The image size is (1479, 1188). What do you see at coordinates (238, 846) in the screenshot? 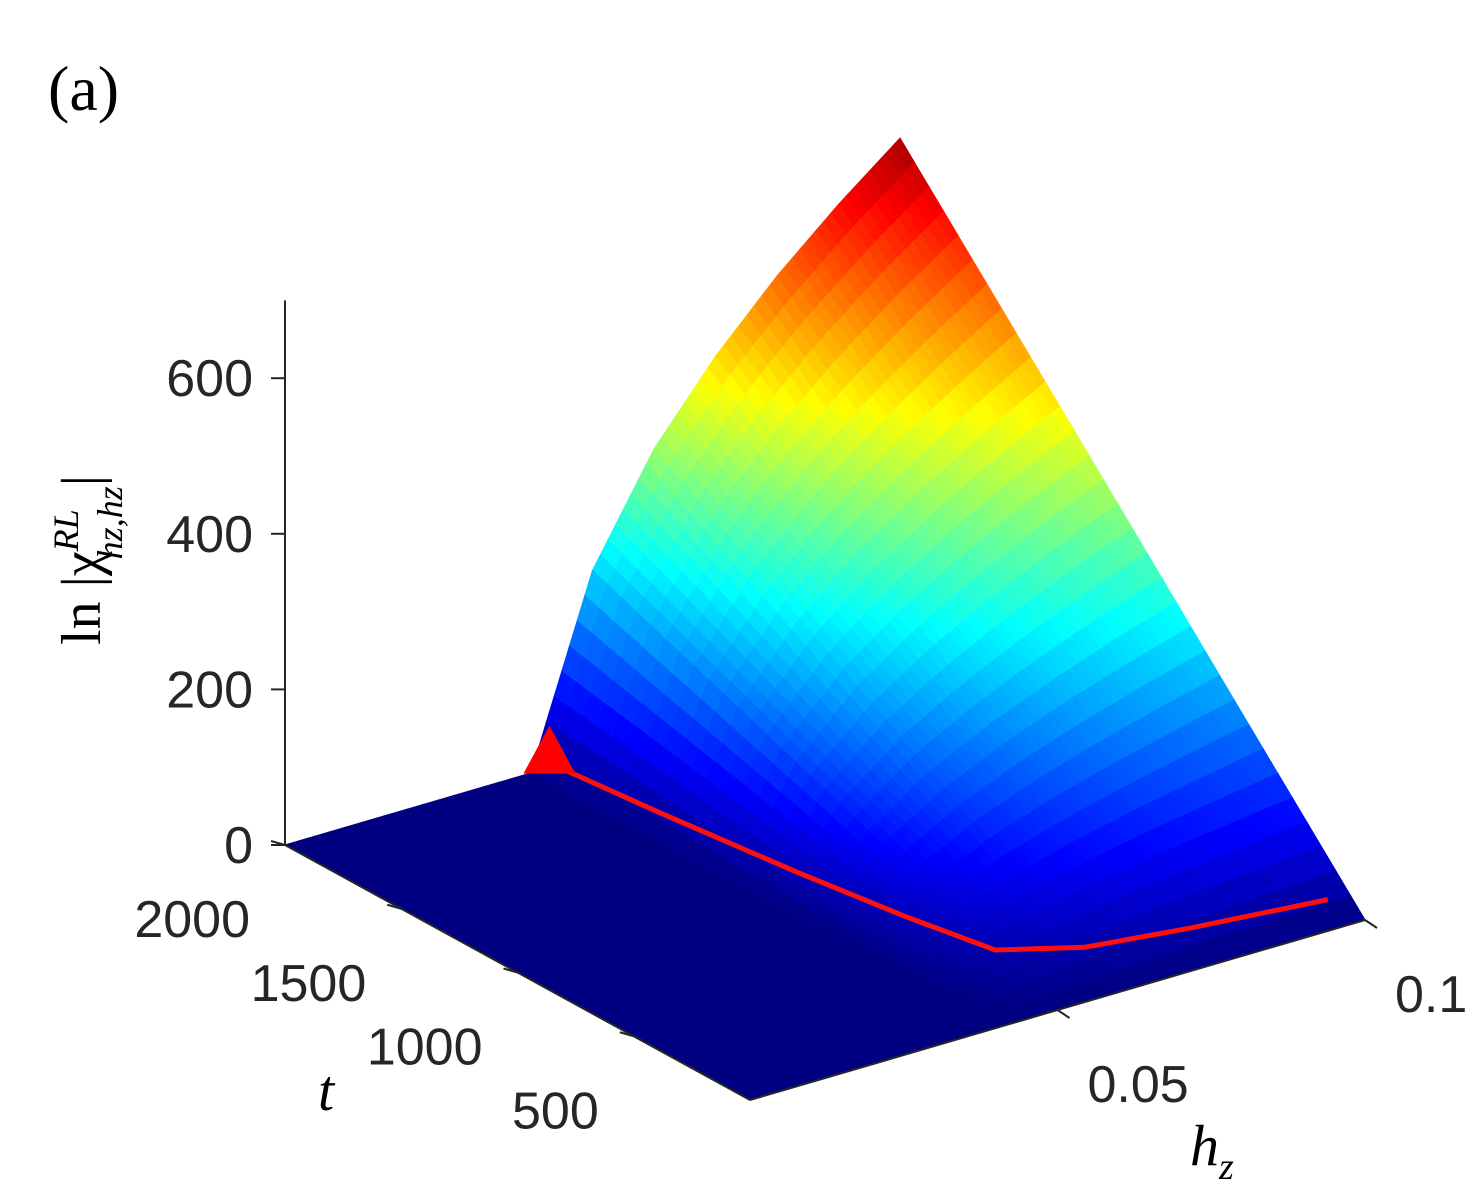
I see `z-tick-label: 0` at bounding box center [238, 846].